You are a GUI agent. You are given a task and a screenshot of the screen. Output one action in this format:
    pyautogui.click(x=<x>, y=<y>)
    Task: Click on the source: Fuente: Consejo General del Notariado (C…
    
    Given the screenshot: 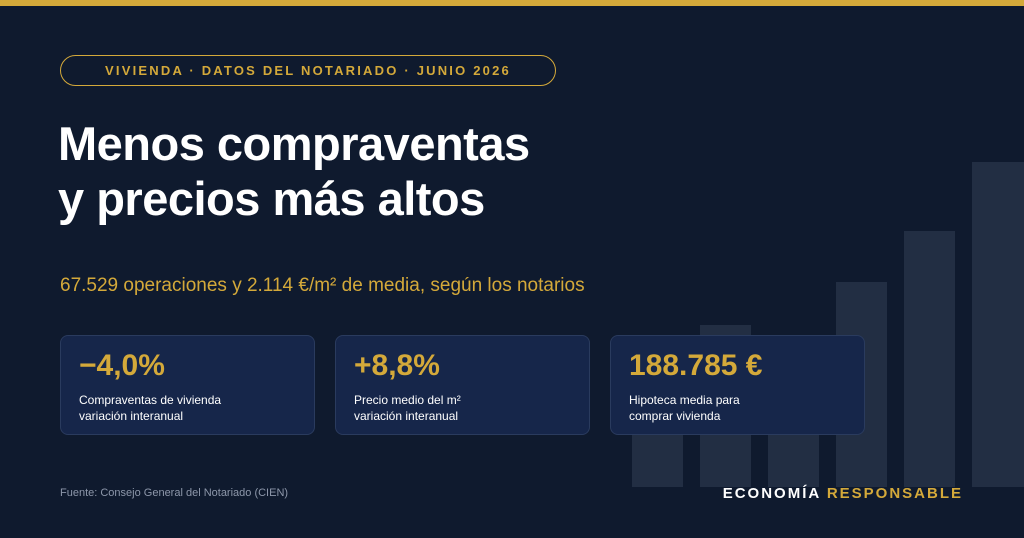 What is the action you would take?
    pyautogui.click(x=174, y=493)
    